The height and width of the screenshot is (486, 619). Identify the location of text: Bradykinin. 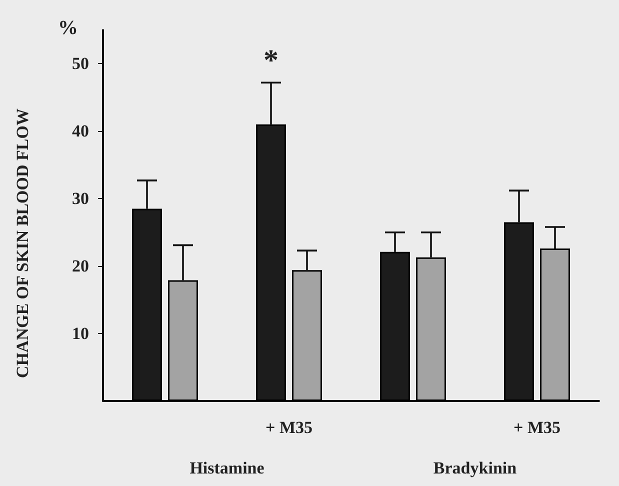
(475, 468).